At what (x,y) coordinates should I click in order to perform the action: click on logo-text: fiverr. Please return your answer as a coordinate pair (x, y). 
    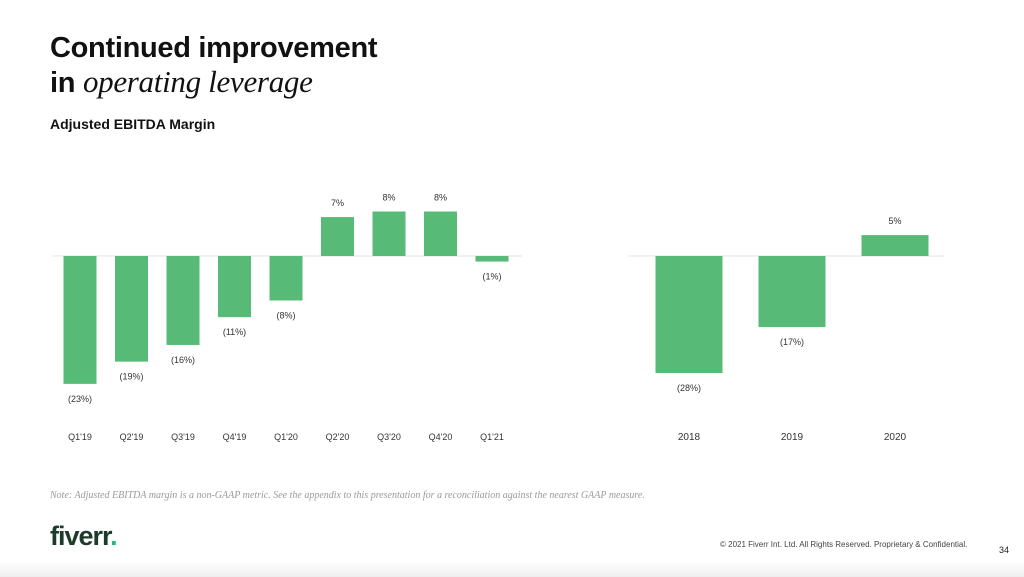
    Looking at the image, I should click on (80, 536).